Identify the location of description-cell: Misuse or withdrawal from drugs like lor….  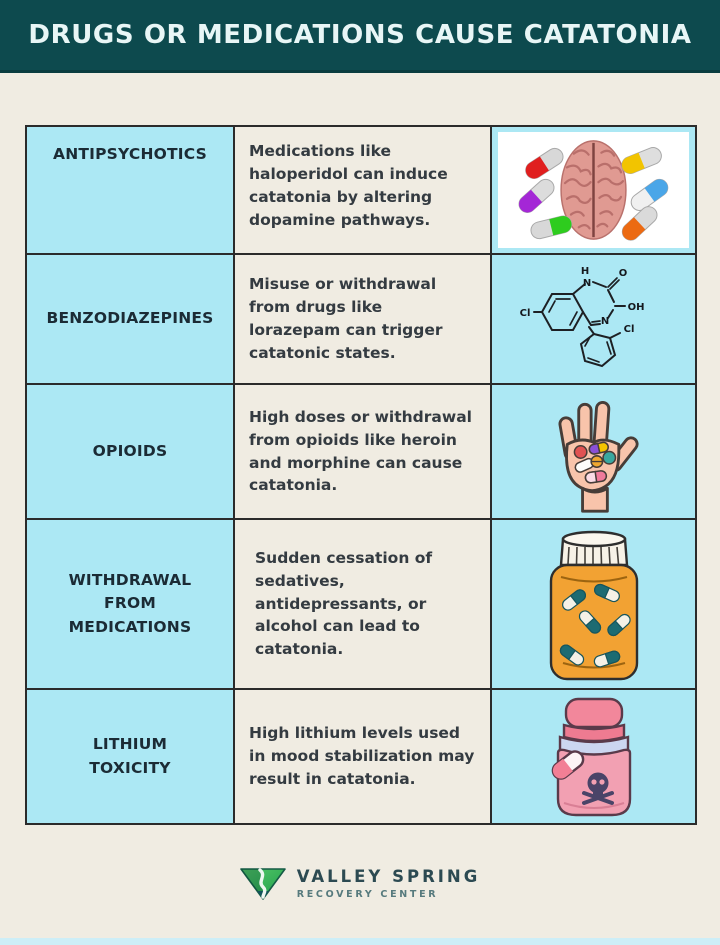
(362, 319).